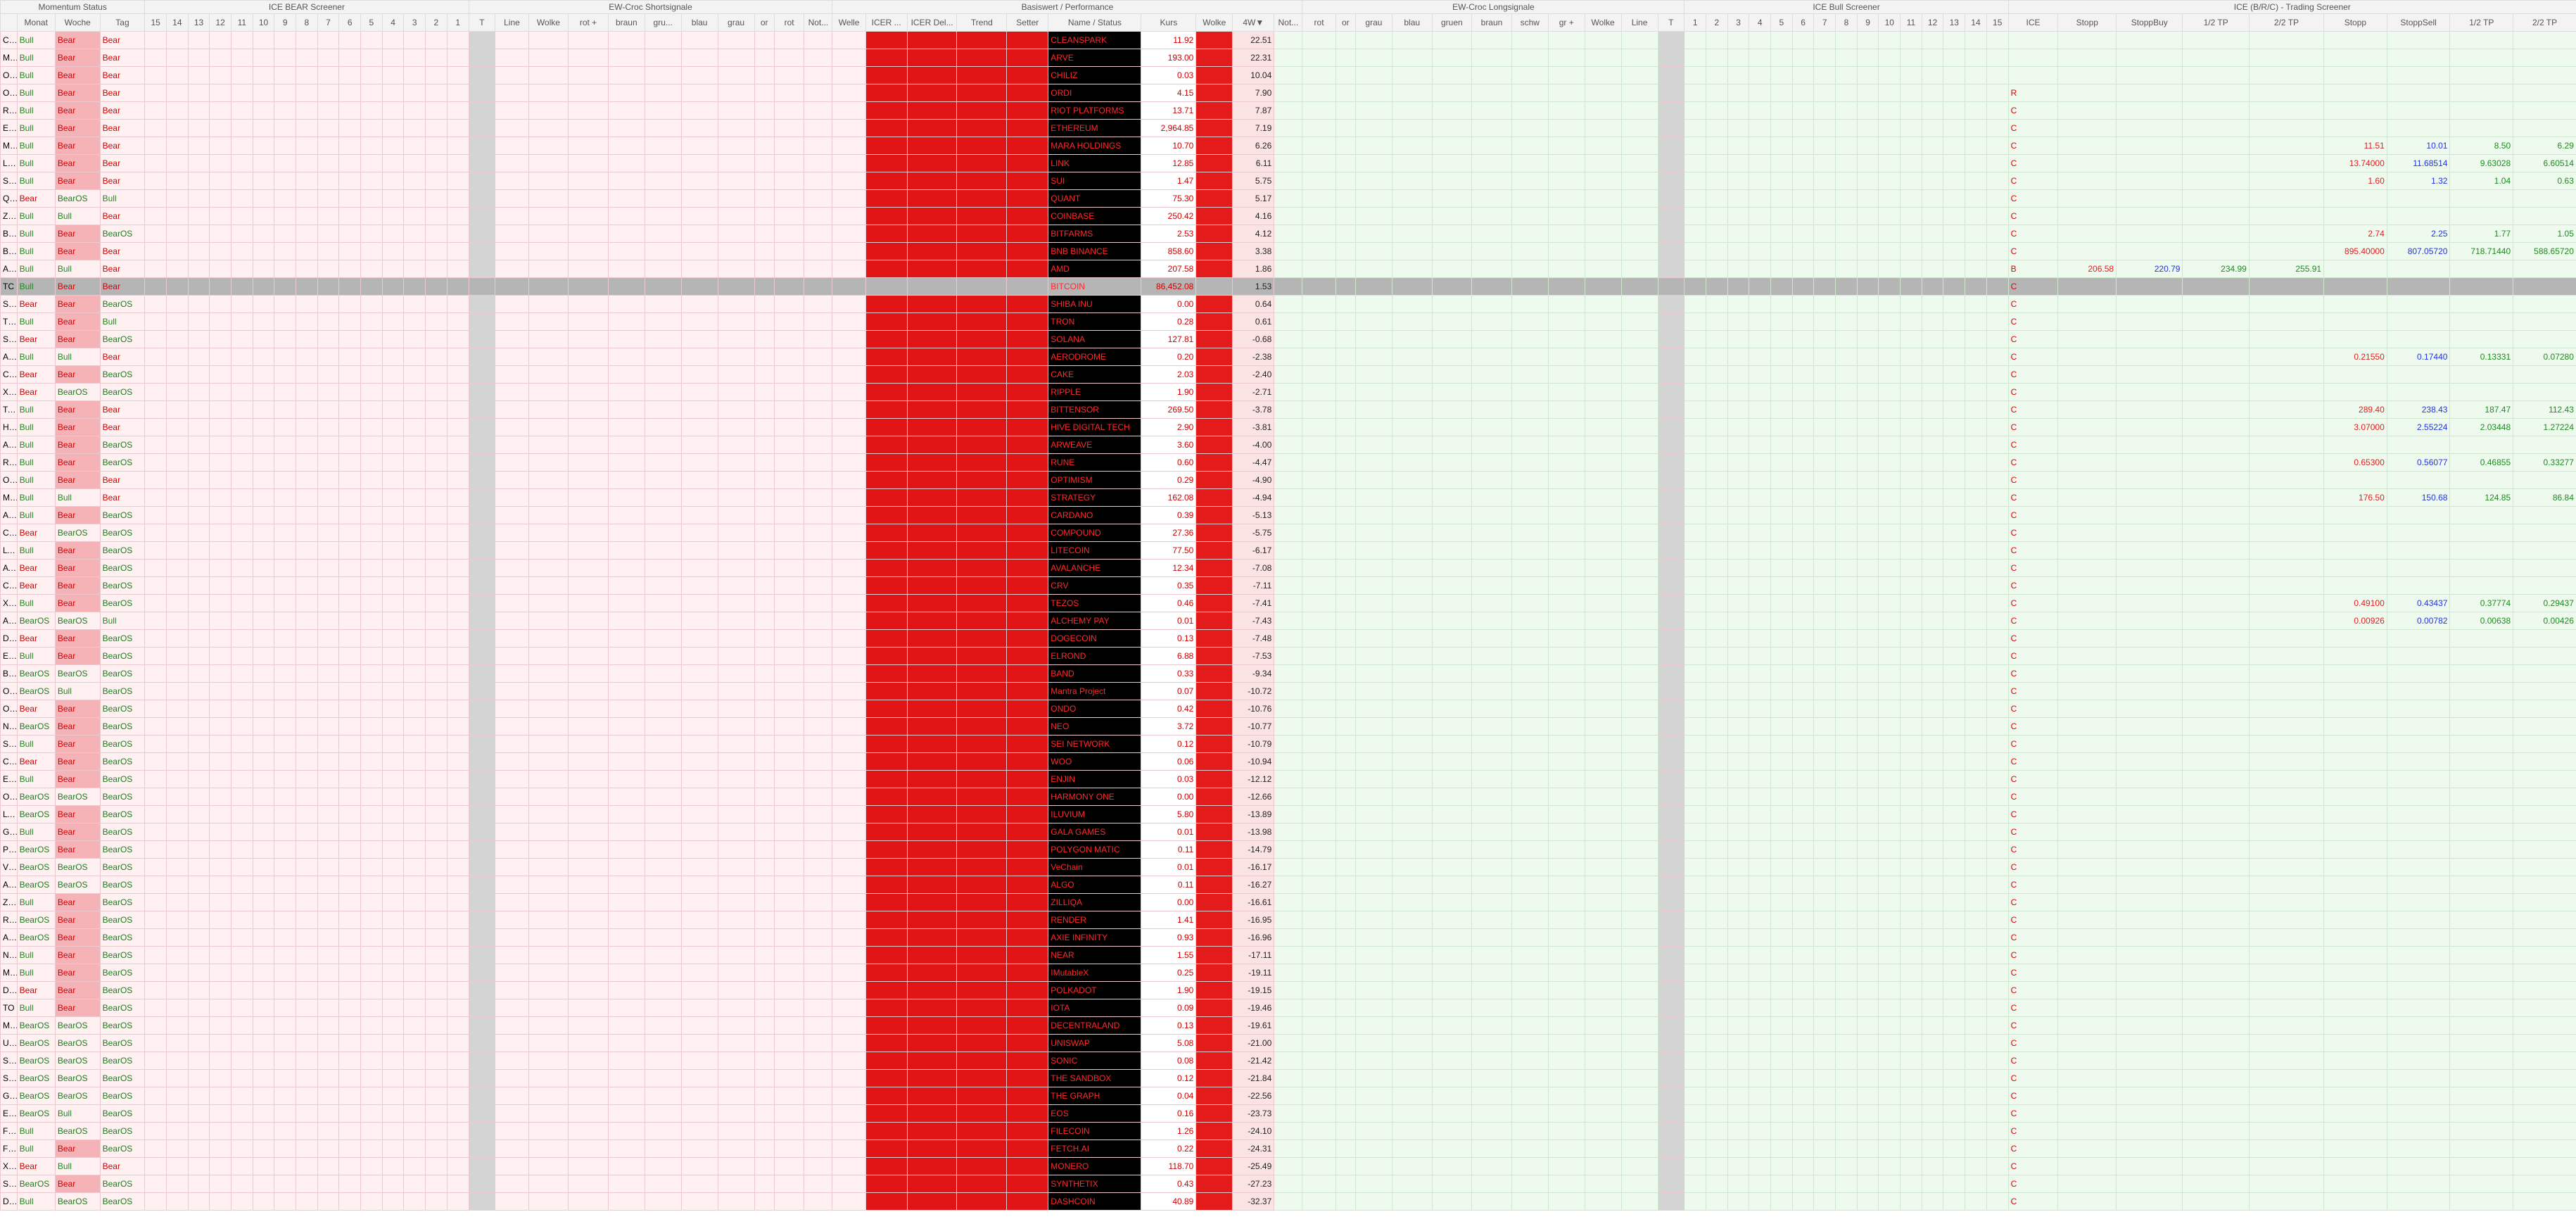  What do you see at coordinates (36, 849) in the screenshot?
I see `momentum-month: BearOS` at bounding box center [36, 849].